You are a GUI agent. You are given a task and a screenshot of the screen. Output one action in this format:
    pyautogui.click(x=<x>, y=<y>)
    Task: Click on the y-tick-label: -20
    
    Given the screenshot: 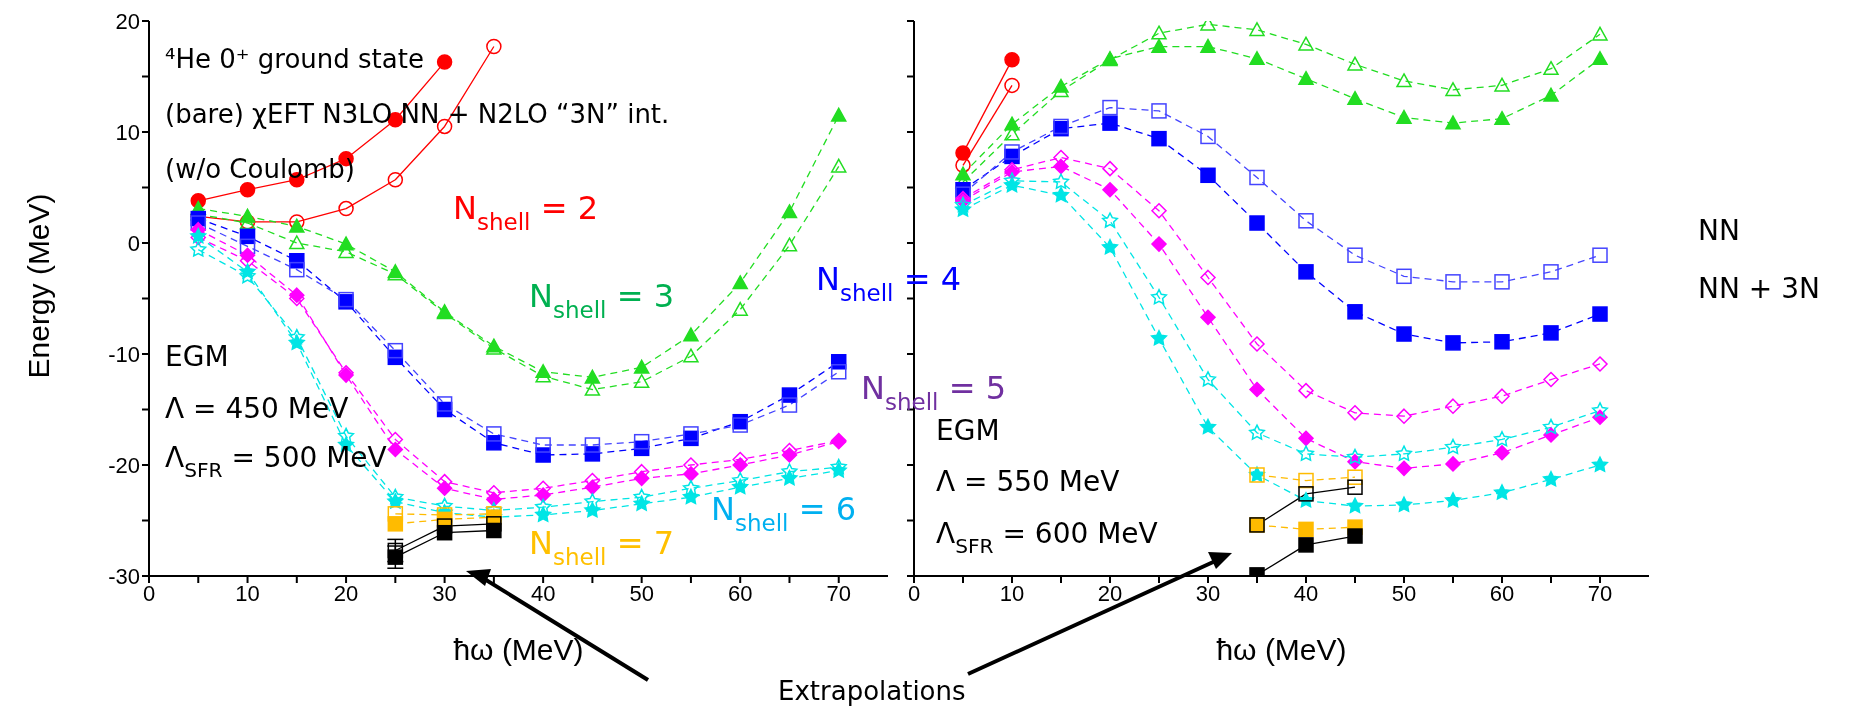 What is the action you would take?
    pyautogui.click(x=124, y=465)
    